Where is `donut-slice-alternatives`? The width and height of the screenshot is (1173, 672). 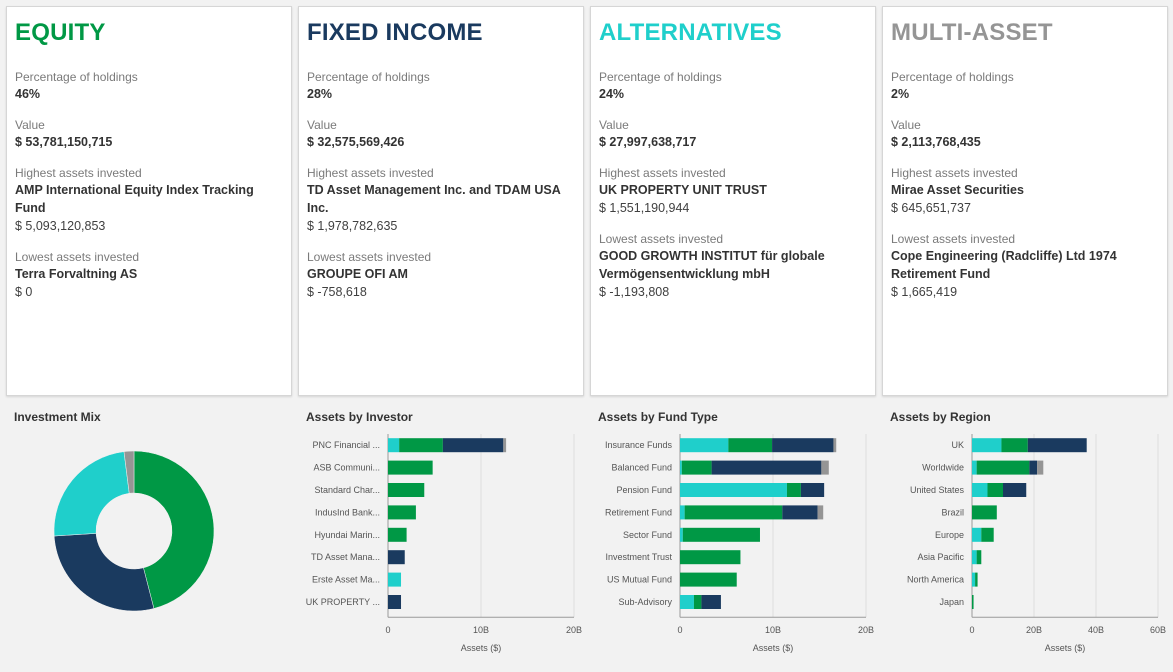
donut-slice-alternatives is located at coordinates (91, 494).